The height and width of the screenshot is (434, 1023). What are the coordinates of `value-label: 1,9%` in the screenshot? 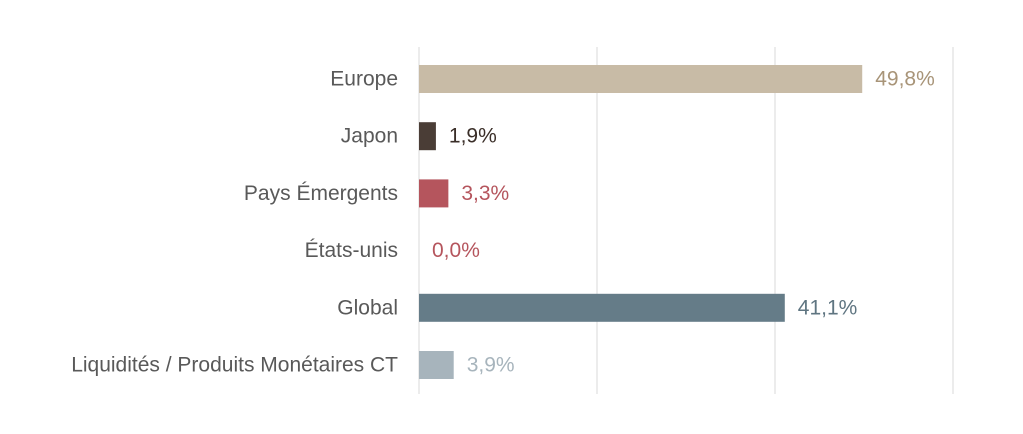 It's located at (473, 136).